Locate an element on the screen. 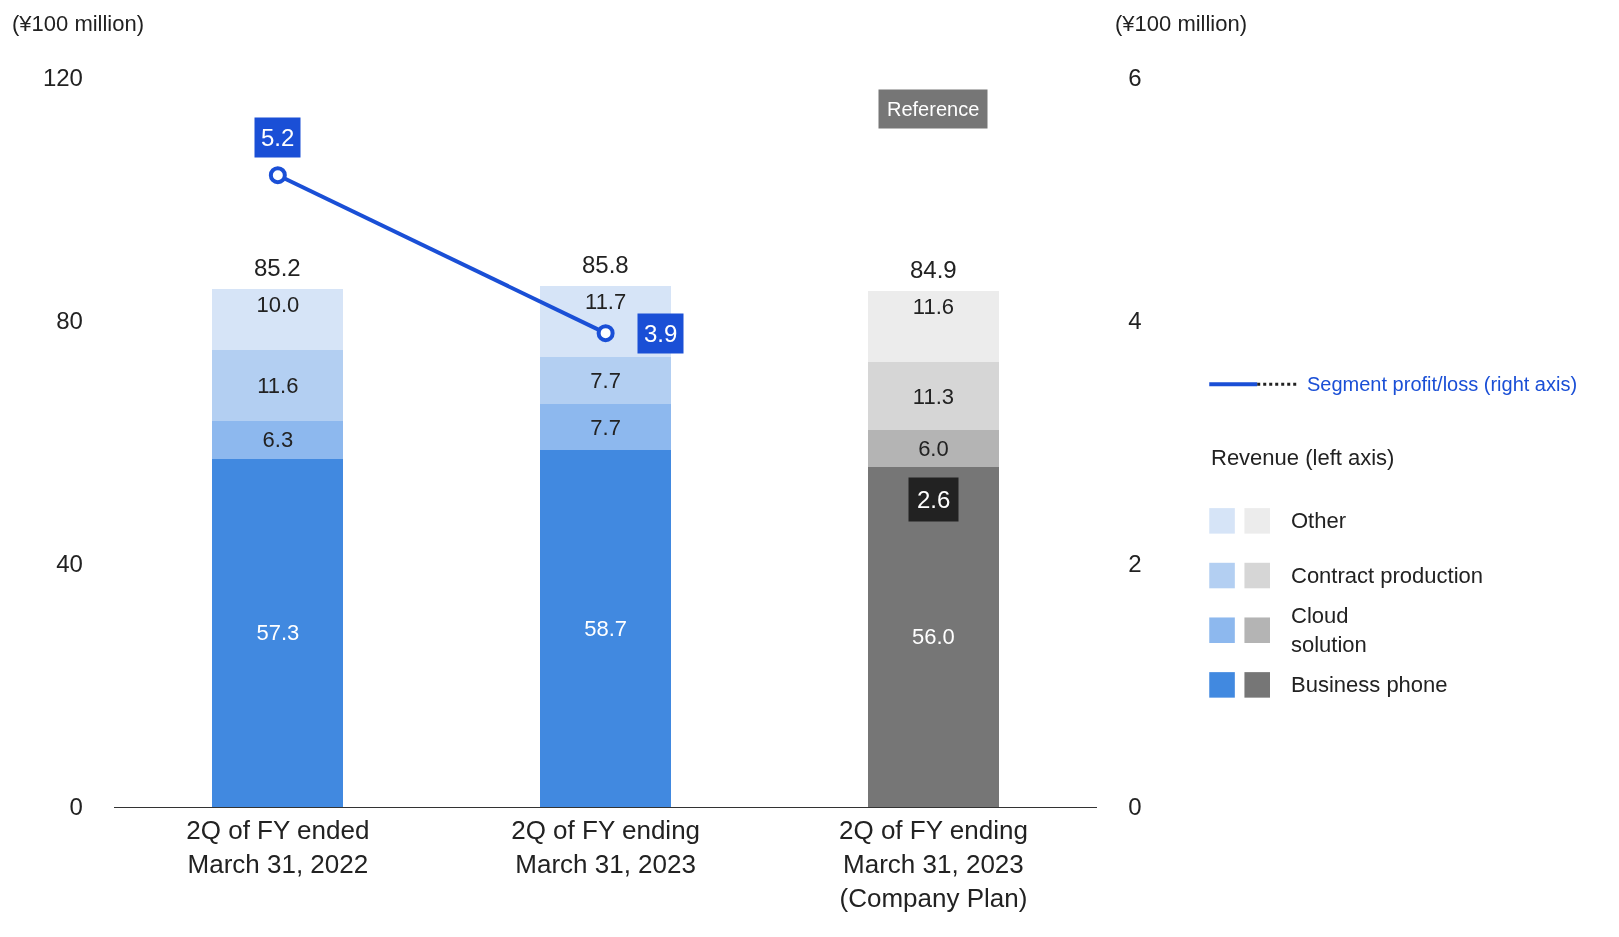  y2-axis-title: (¥100 million) is located at coordinates (1181, 23).